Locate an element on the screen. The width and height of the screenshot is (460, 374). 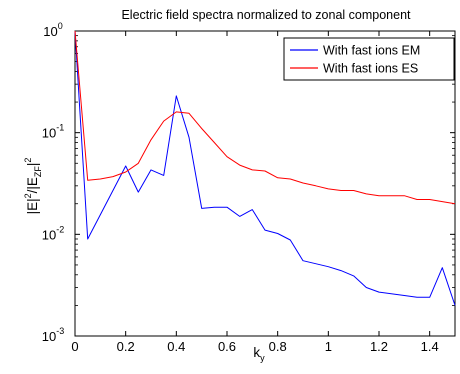
y-label-b: /|E is located at coordinates (32, 185).